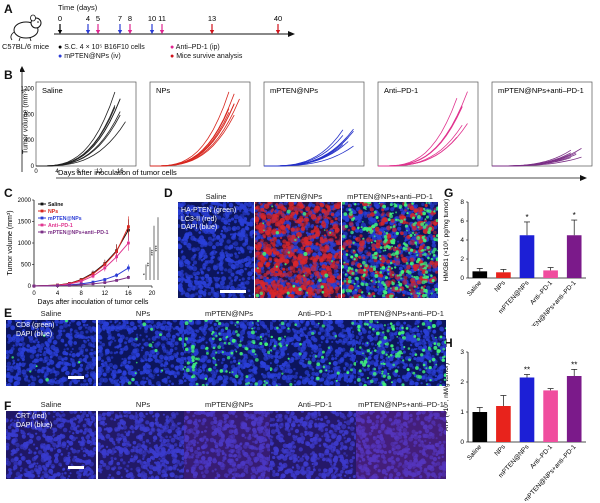 This screenshot has height=503, width=600. I want to click on d-scale-bar, so click(233, 291).